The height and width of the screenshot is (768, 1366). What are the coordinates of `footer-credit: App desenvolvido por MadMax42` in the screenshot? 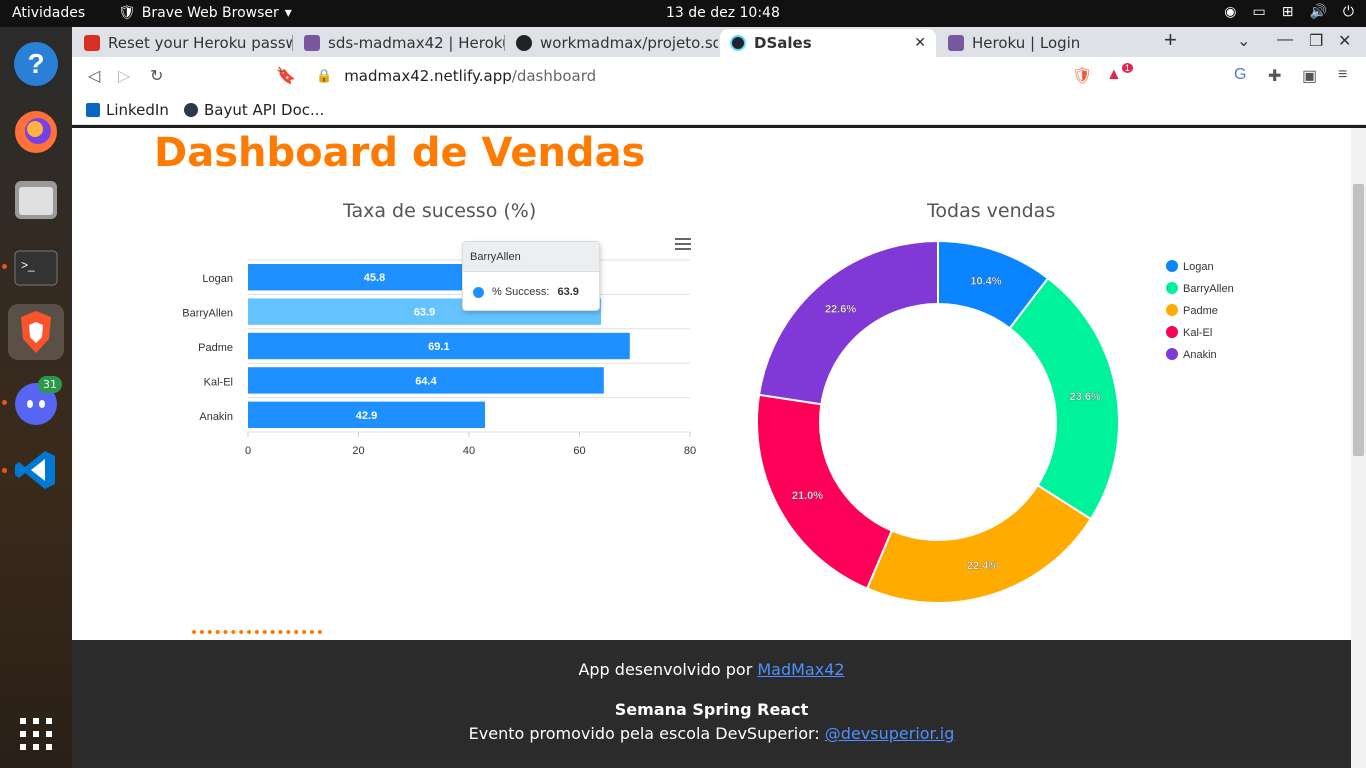 It's located at (711, 669).